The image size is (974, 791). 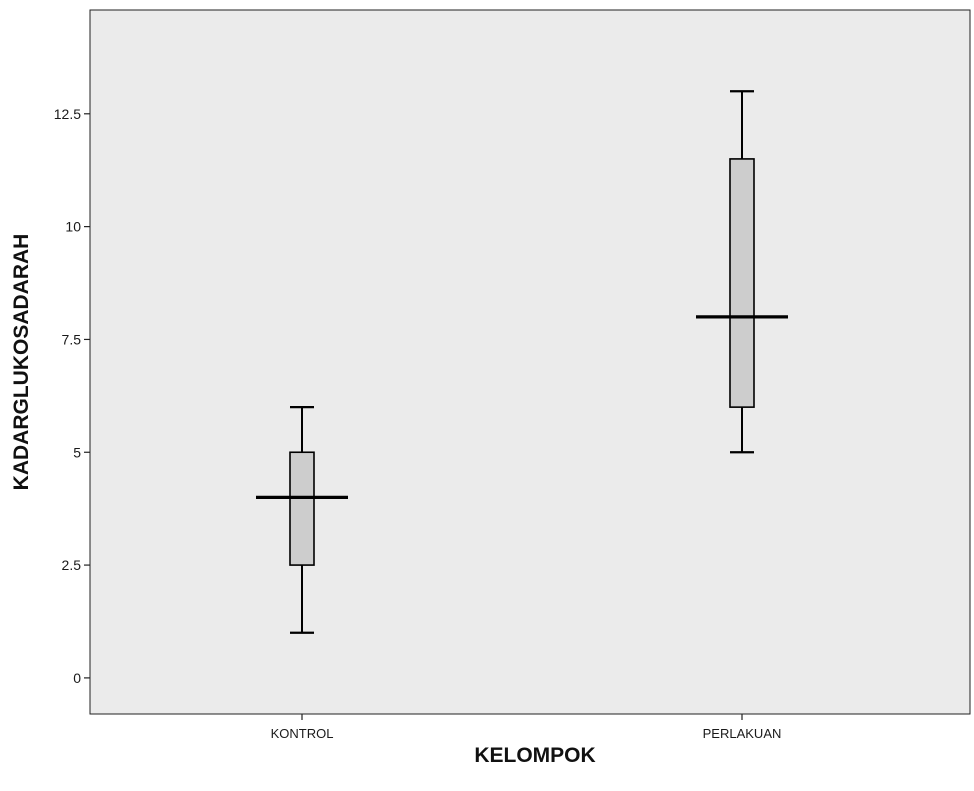 I want to click on box-kontrol, so click(x=302, y=520).